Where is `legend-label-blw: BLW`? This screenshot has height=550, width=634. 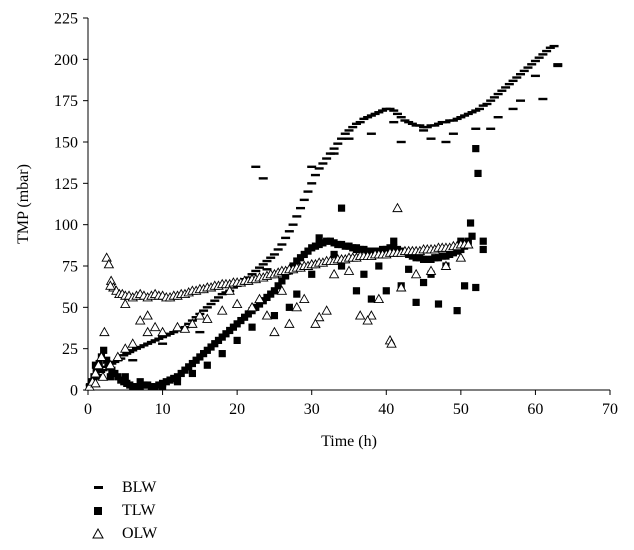 legend-label-blw: BLW is located at coordinates (139, 487).